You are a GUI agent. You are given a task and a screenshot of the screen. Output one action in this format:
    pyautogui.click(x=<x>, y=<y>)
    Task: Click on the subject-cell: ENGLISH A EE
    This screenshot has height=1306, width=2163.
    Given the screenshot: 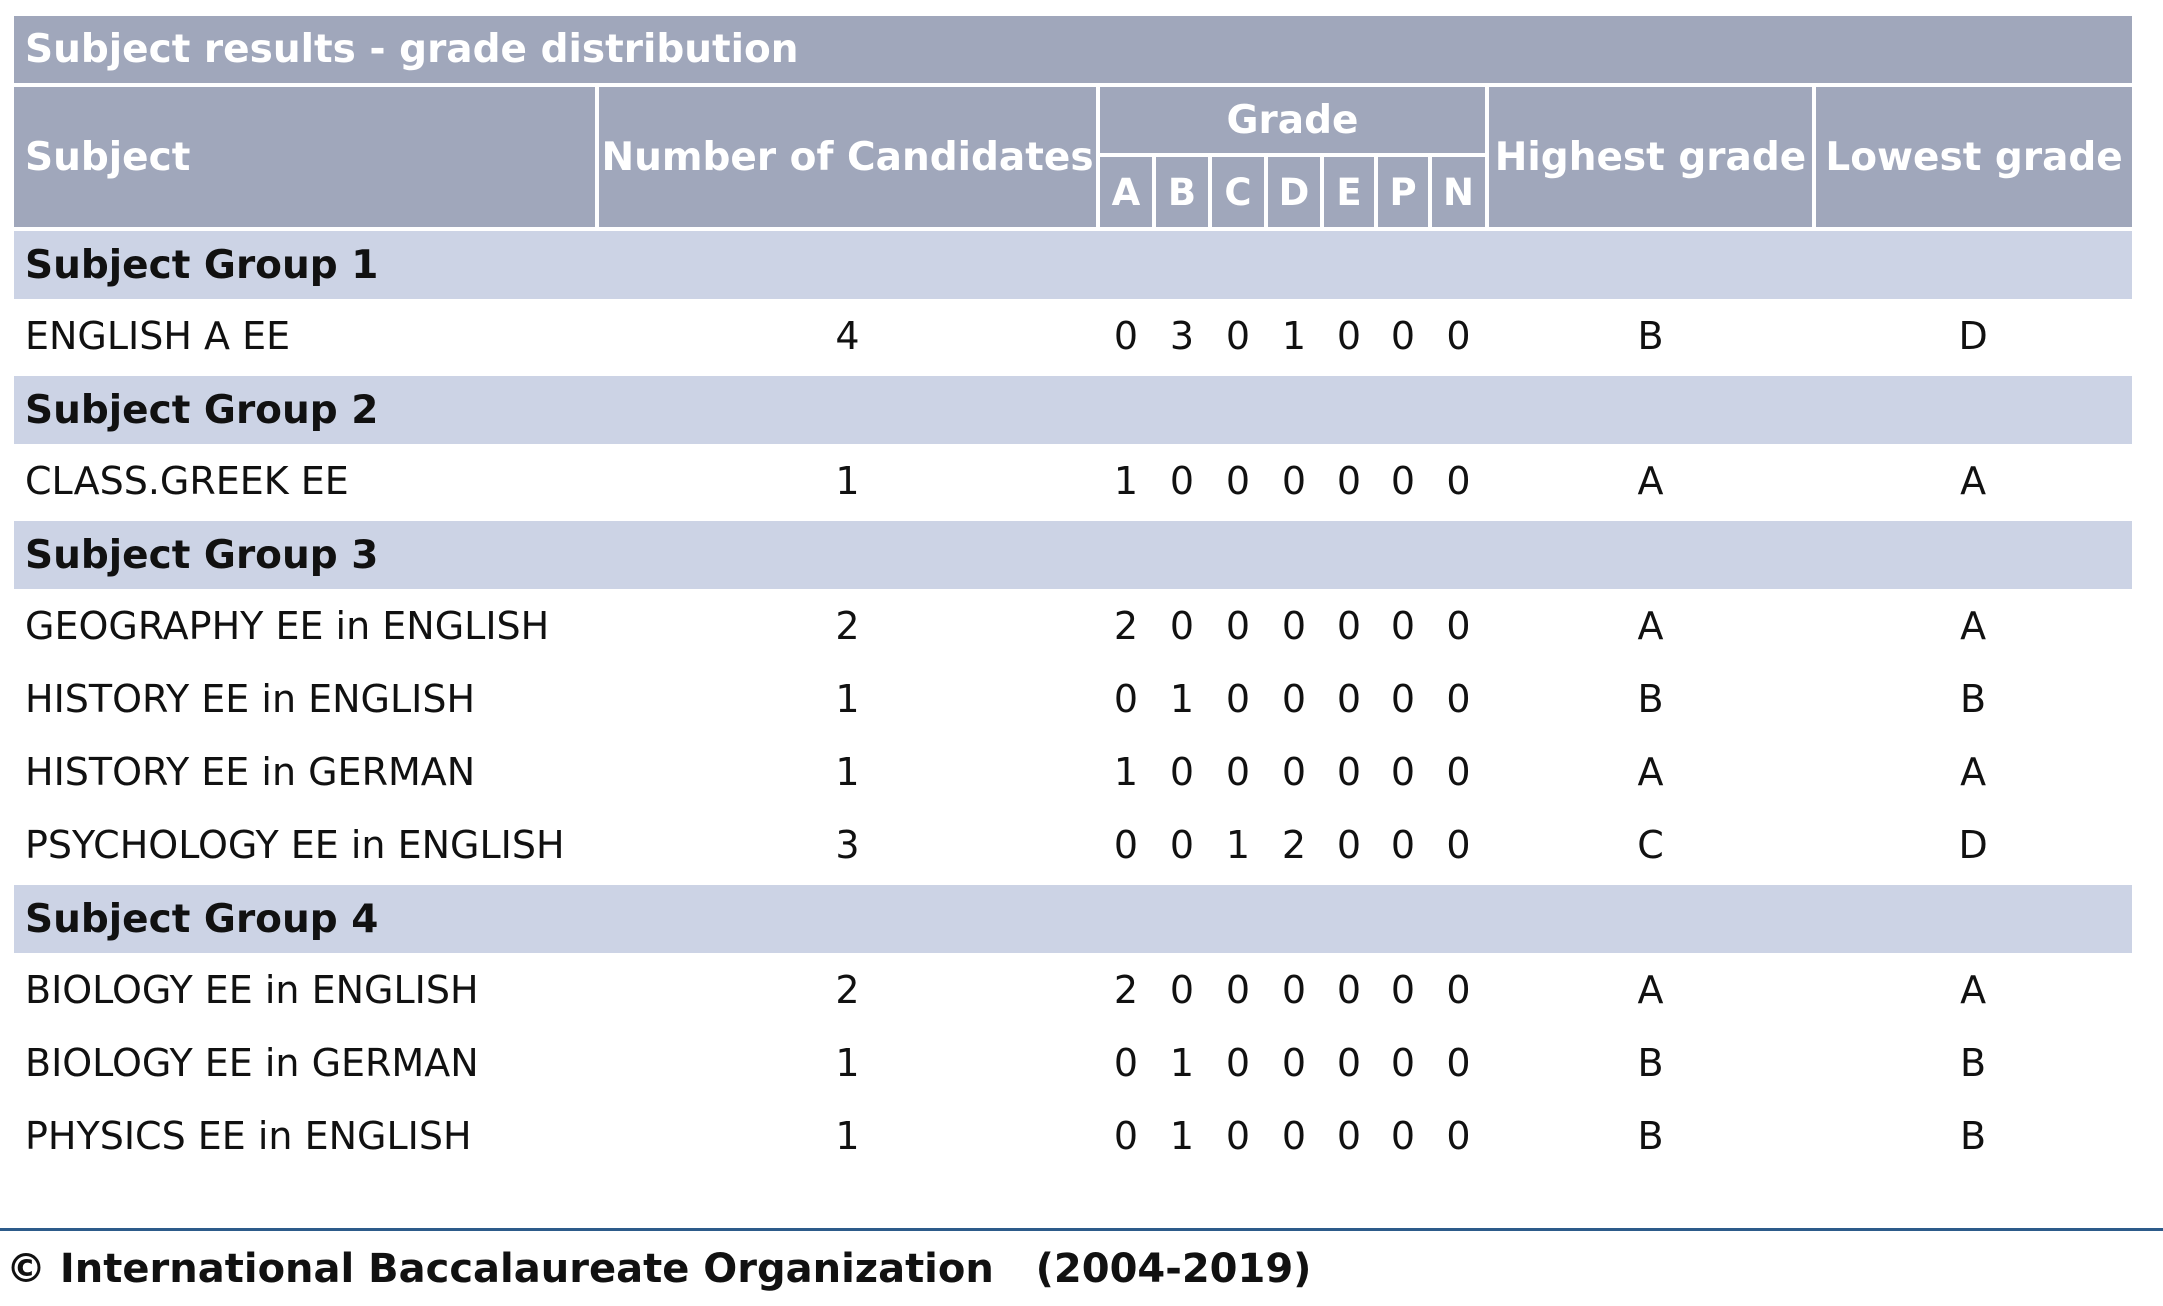 What is the action you would take?
    pyautogui.click(x=158, y=335)
    